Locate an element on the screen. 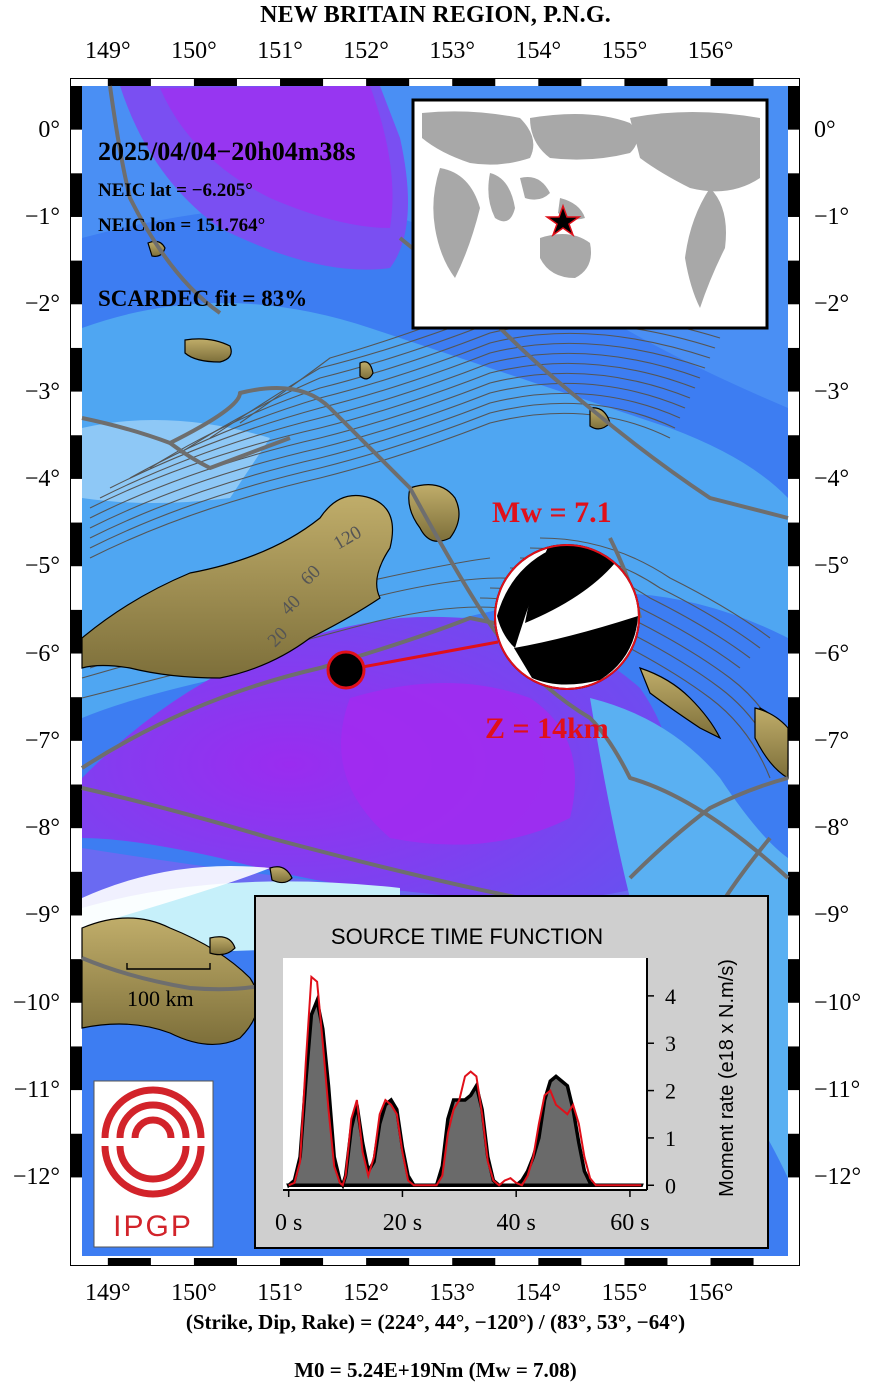  epicenter-star-icon is located at coordinates (563, 220).